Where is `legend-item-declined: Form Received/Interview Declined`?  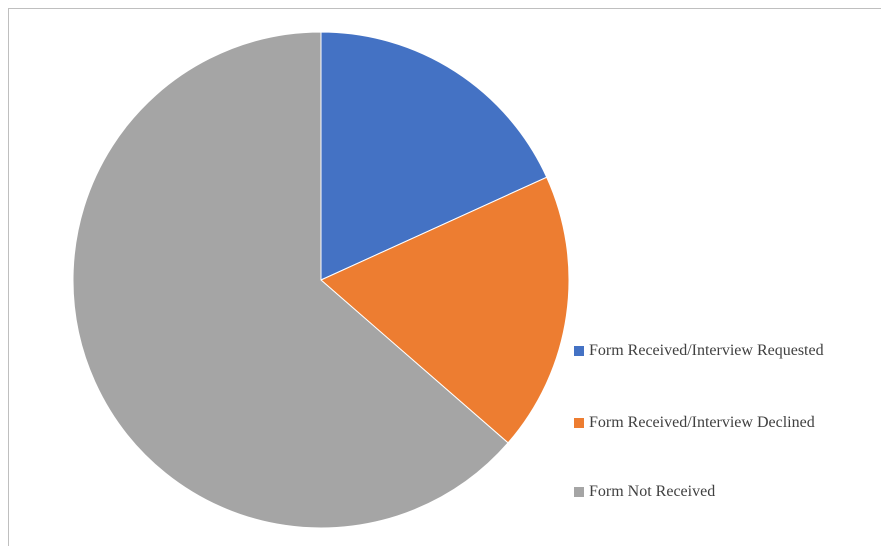 legend-item-declined: Form Received/Interview Declined is located at coordinates (727, 423).